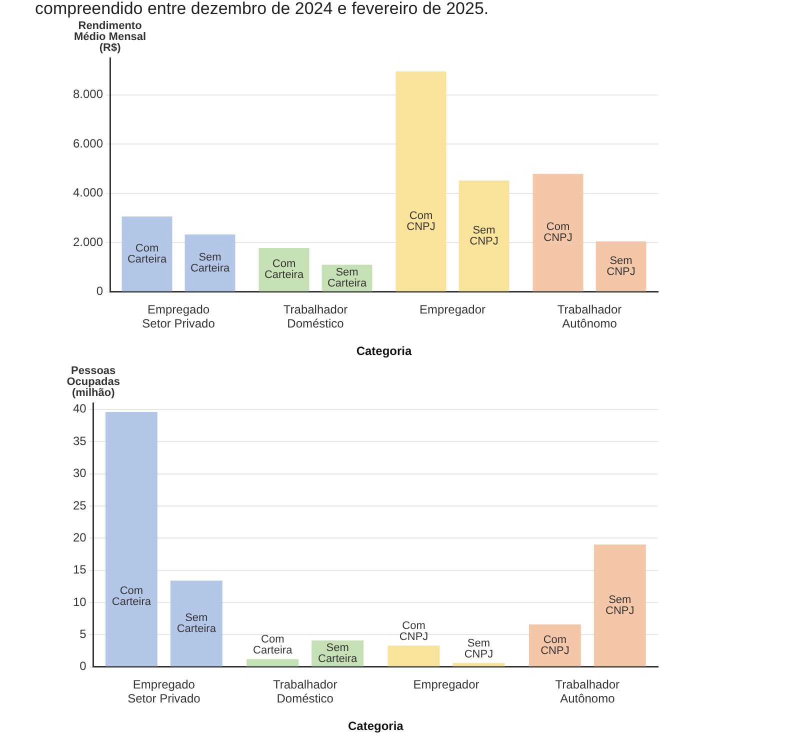 The image size is (806, 747). What do you see at coordinates (79, 601) in the screenshot?
I see `y-tick-label: 10` at bounding box center [79, 601].